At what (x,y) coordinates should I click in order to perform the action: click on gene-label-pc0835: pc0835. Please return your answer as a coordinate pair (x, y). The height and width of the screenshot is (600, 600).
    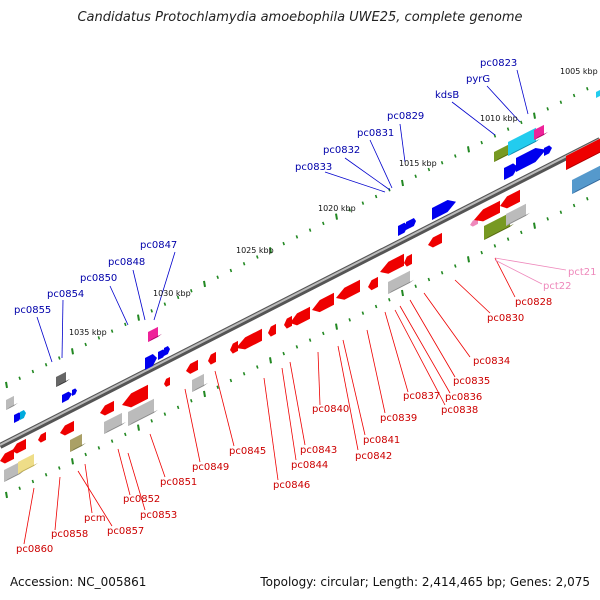
    Looking at the image, I should click on (471, 381).